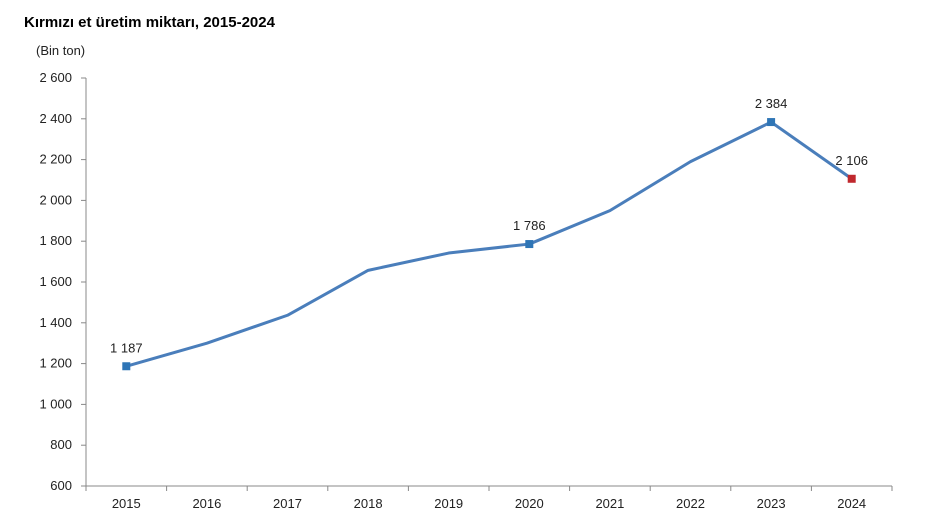  Describe the element at coordinates (851, 160) in the screenshot. I see `data-label: 2 106` at that location.